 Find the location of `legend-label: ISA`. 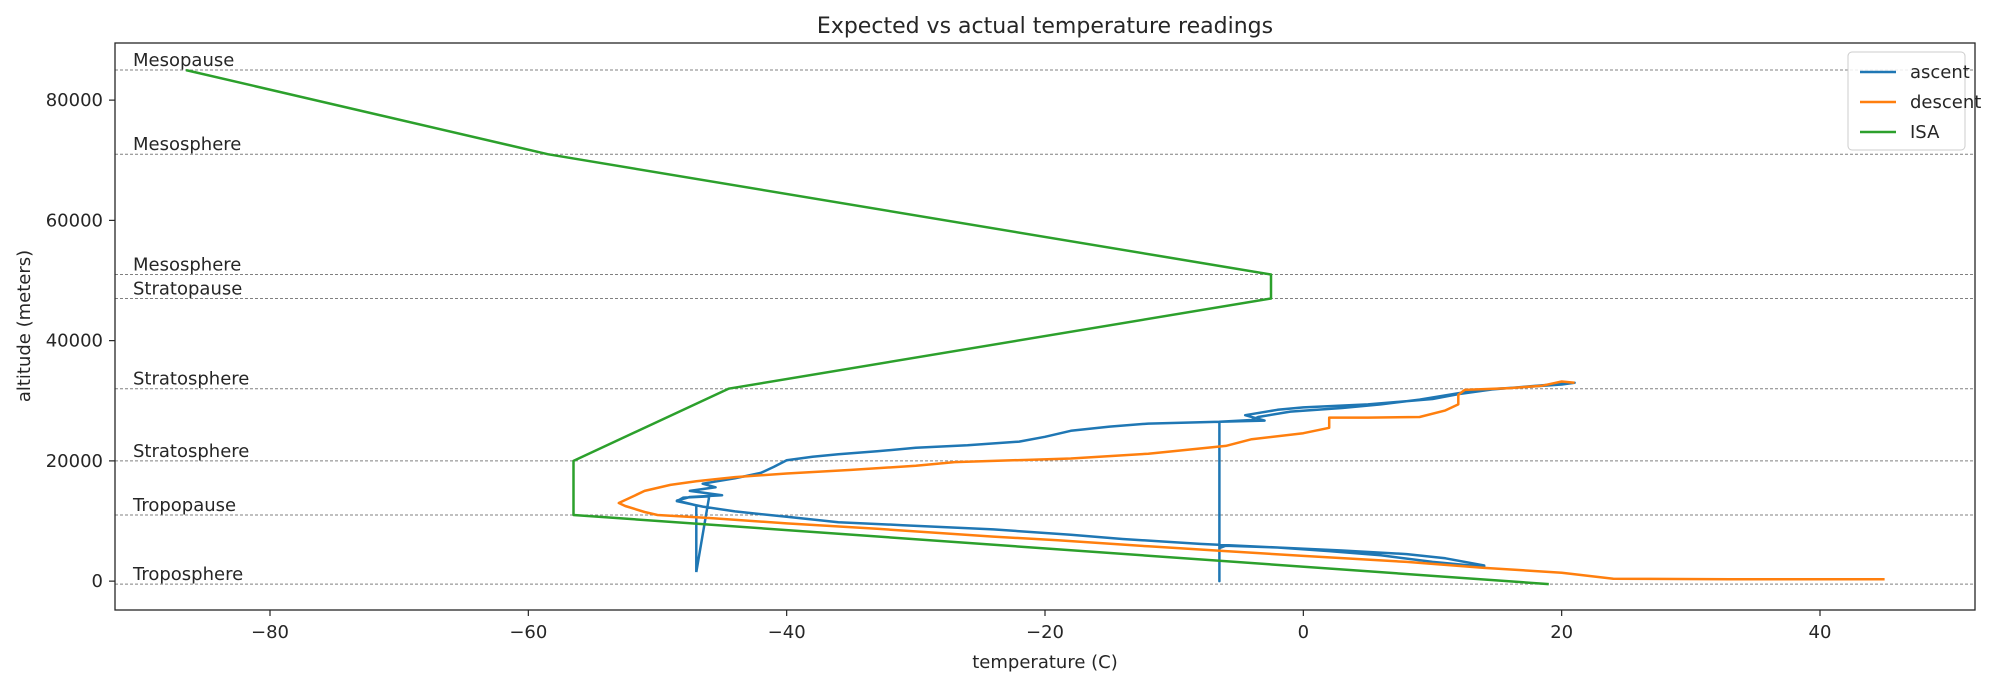

legend-label: ISA is located at coordinates (1925, 132).